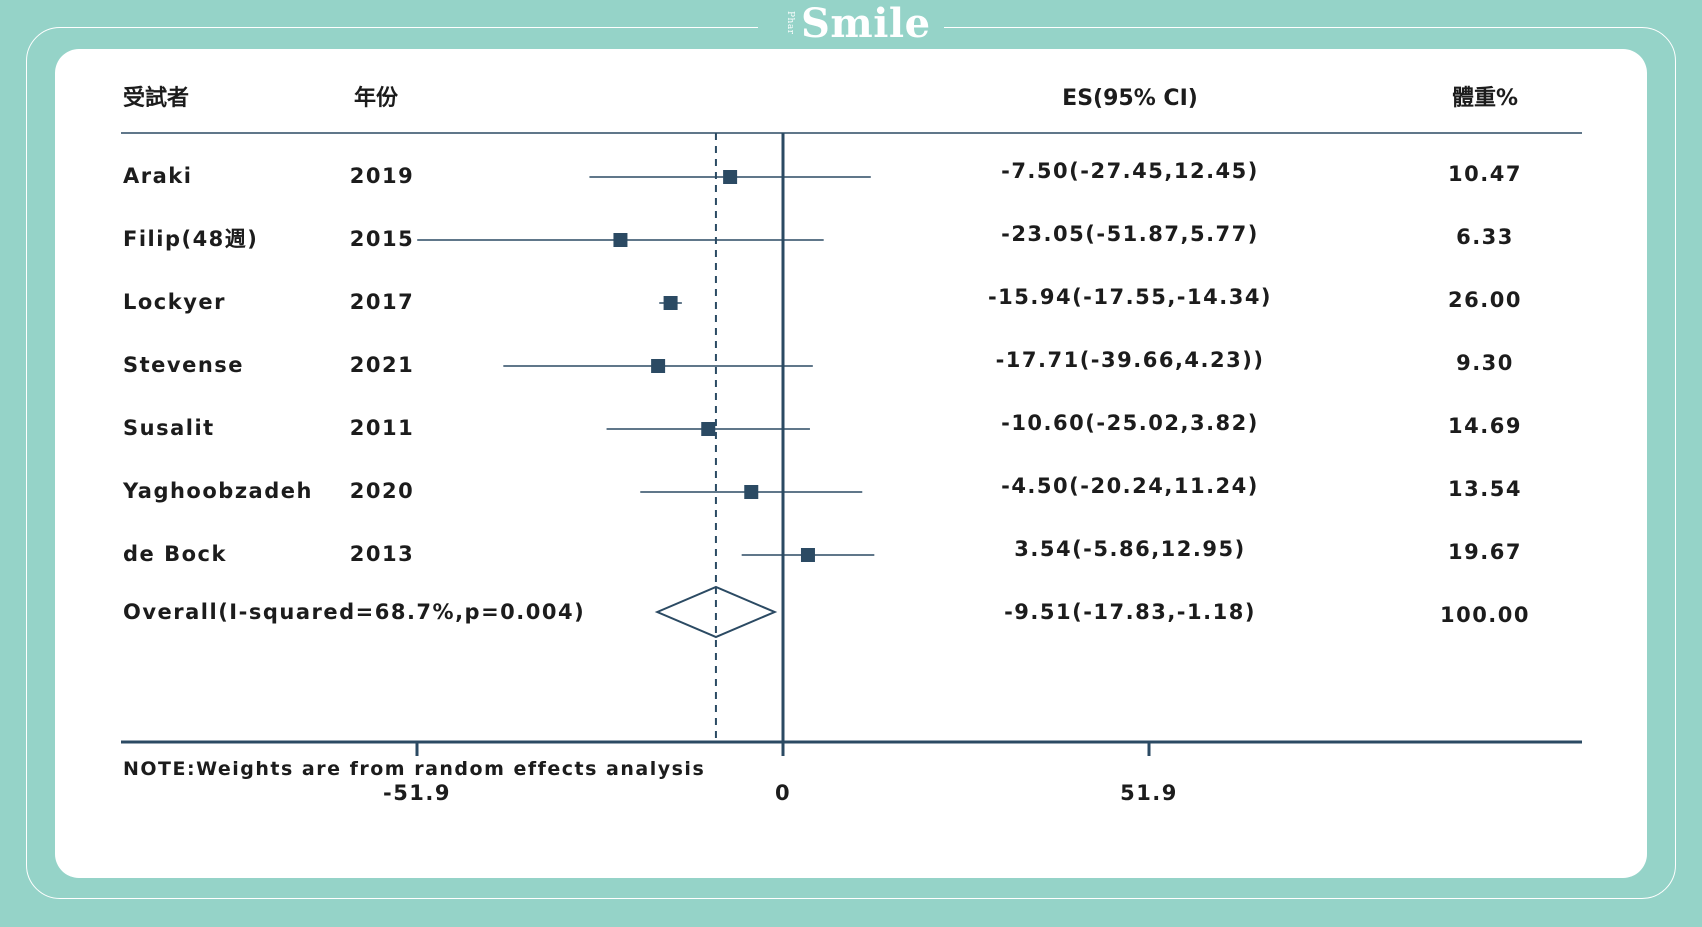 Image resolution: width=1702 pixels, height=927 pixels. What do you see at coordinates (382, 491) in the screenshot?
I see `study-year: 2020` at bounding box center [382, 491].